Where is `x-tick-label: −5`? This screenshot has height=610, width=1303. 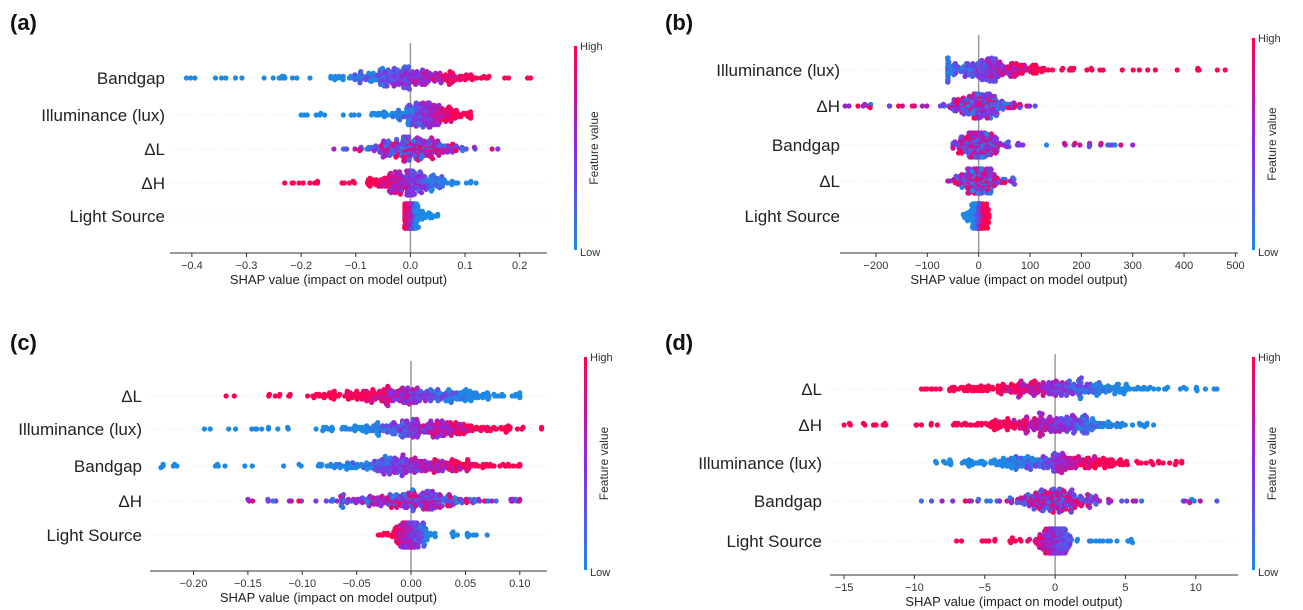
x-tick-label: −5 is located at coordinates (984, 588).